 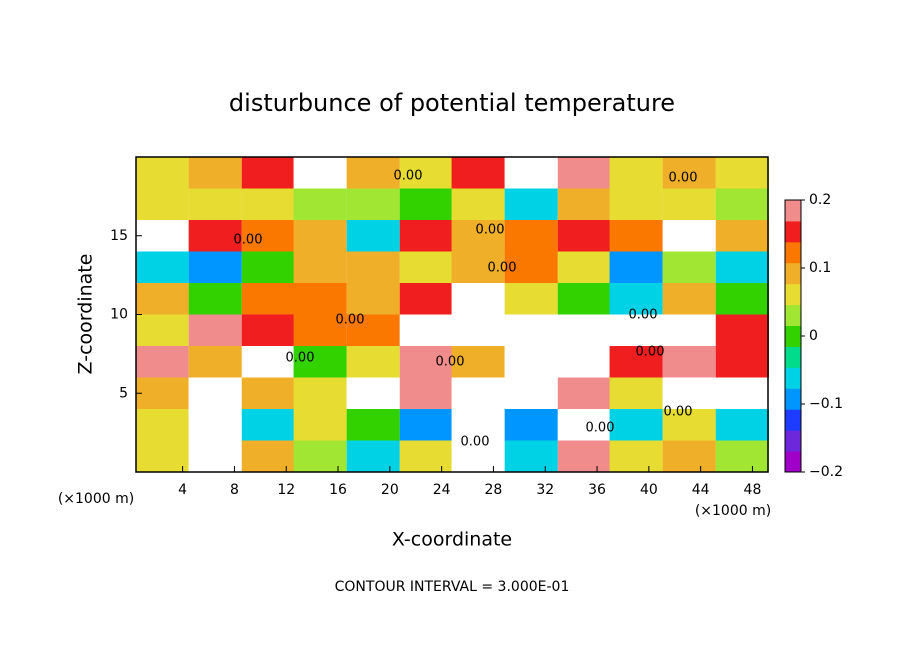 What do you see at coordinates (733, 511) in the screenshot?
I see `x-unit: (×1000 m)` at bounding box center [733, 511].